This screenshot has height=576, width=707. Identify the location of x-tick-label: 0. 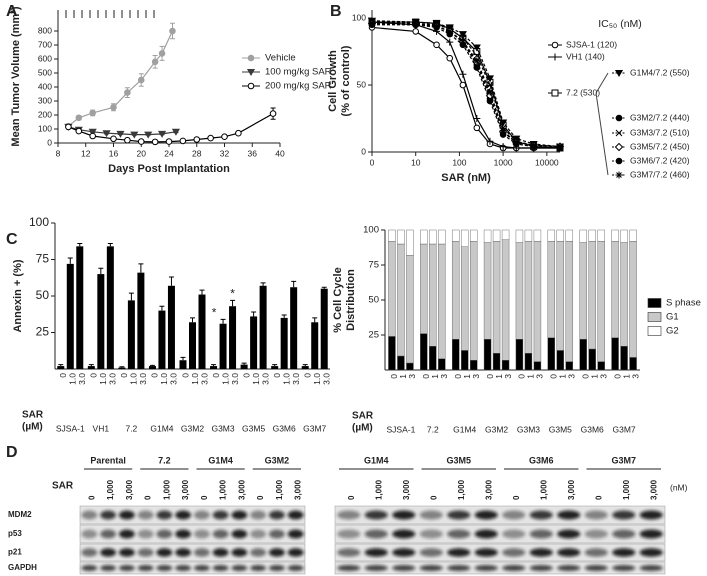
(372, 162).